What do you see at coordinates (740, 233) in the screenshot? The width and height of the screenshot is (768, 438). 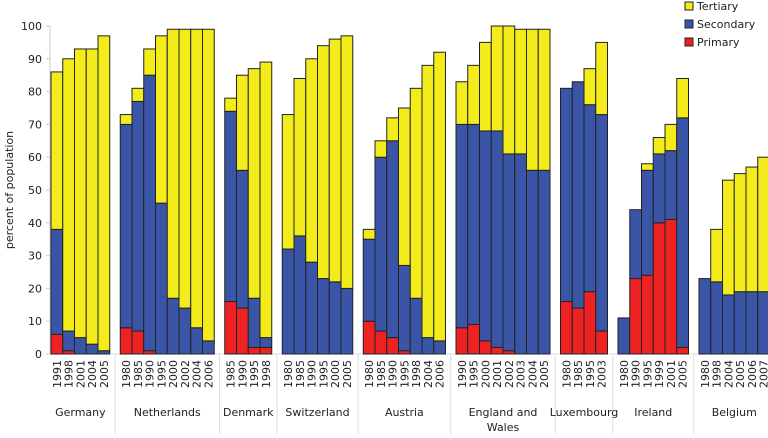 I see `bar-tertiary-belgium-2005` at bounding box center [740, 233].